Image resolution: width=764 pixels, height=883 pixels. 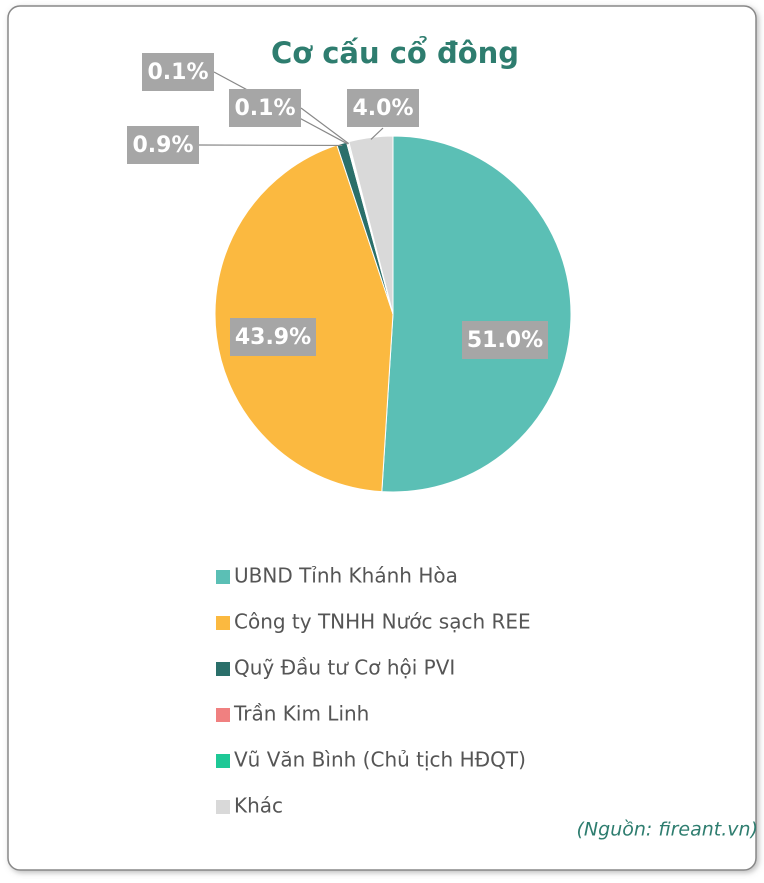 I want to click on chart-title: Cơ cấu cổ đông, so click(x=395, y=53).